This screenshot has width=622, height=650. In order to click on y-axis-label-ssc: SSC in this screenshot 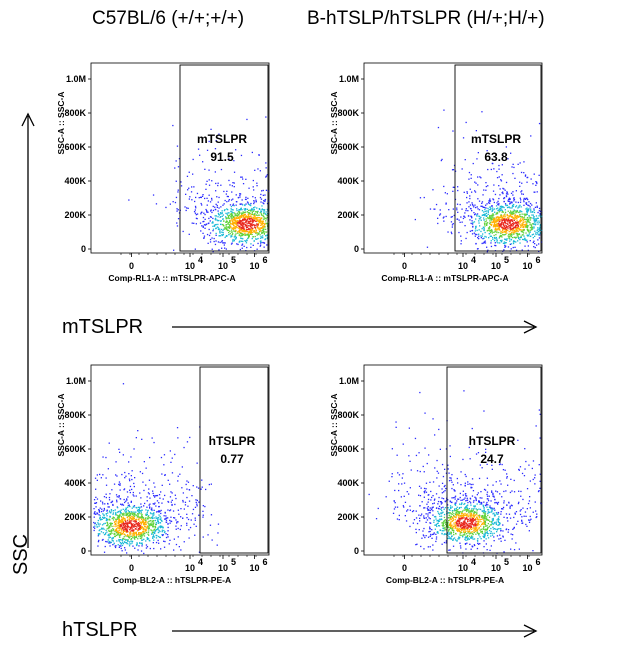, I will do `click(21, 554)`.